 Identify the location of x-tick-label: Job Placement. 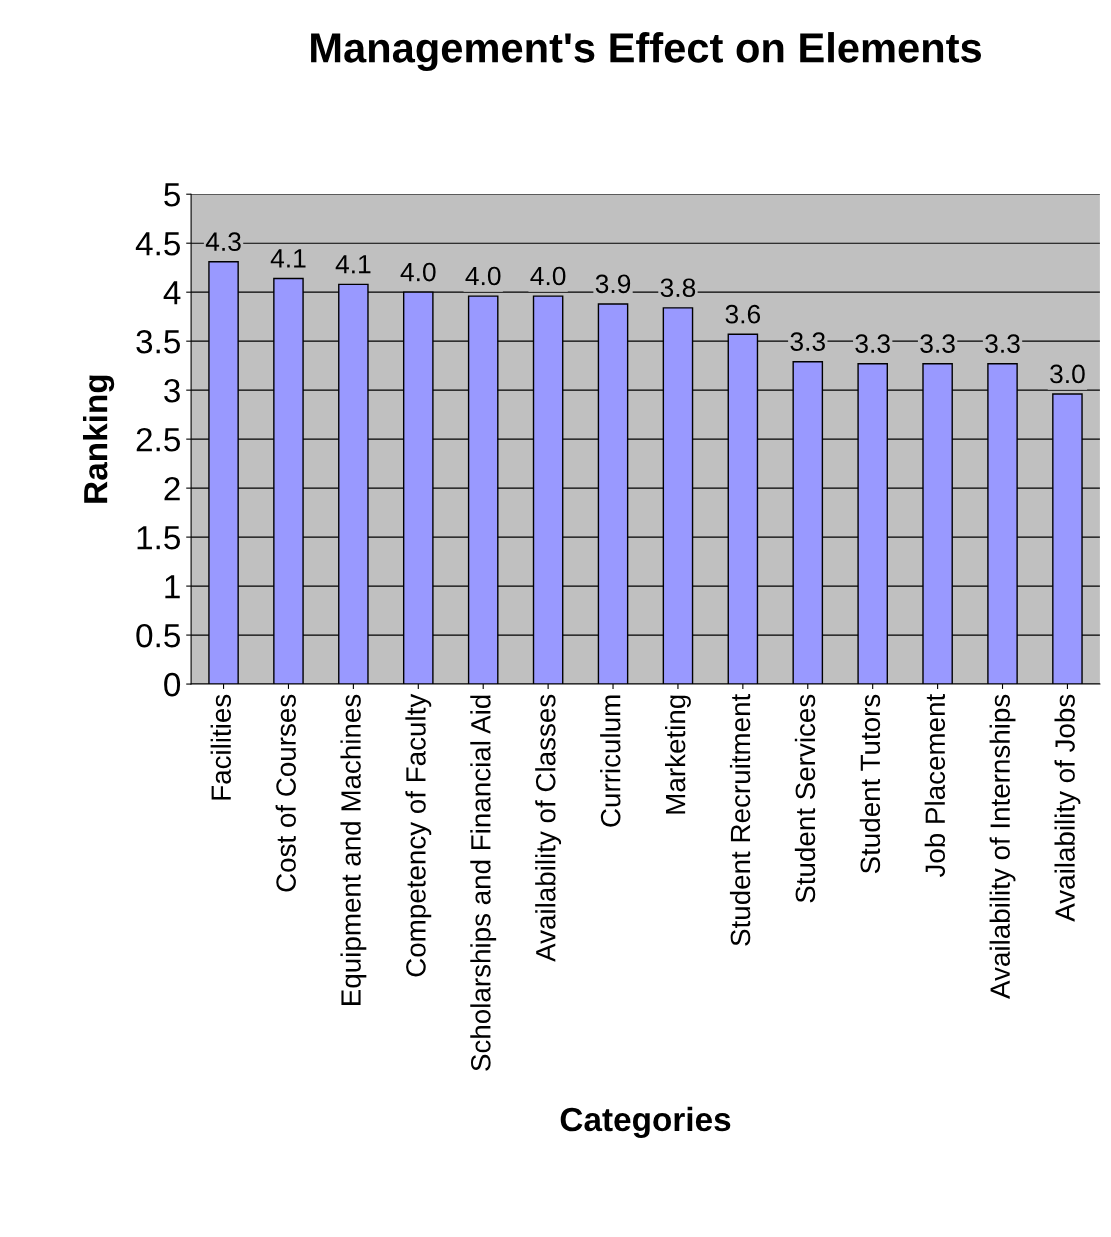
(935, 785).